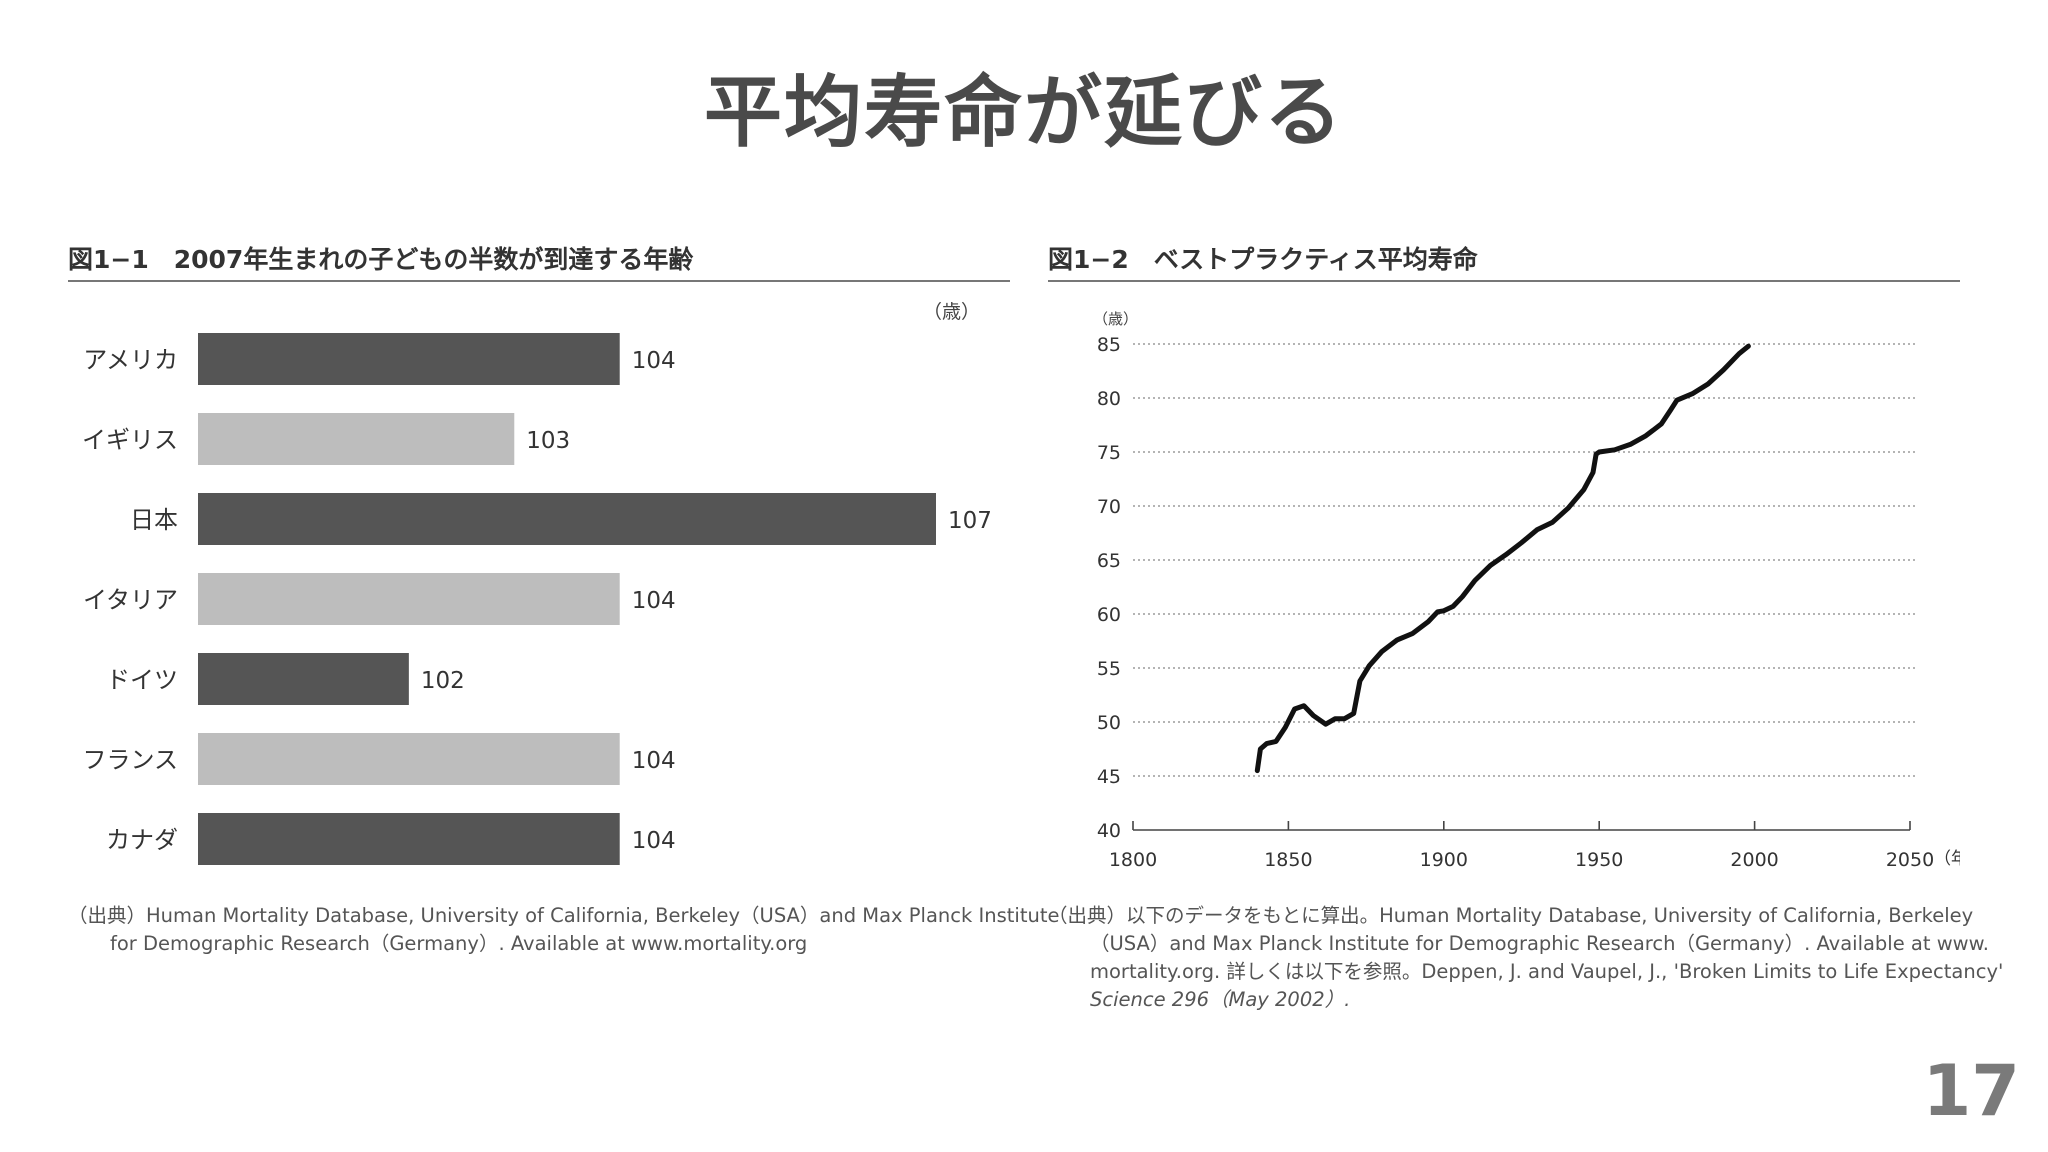 The height and width of the screenshot is (1152, 2048). What do you see at coordinates (1109, 453) in the screenshot?
I see `y-tick-label: 75` at bounding box center [1109, 453].